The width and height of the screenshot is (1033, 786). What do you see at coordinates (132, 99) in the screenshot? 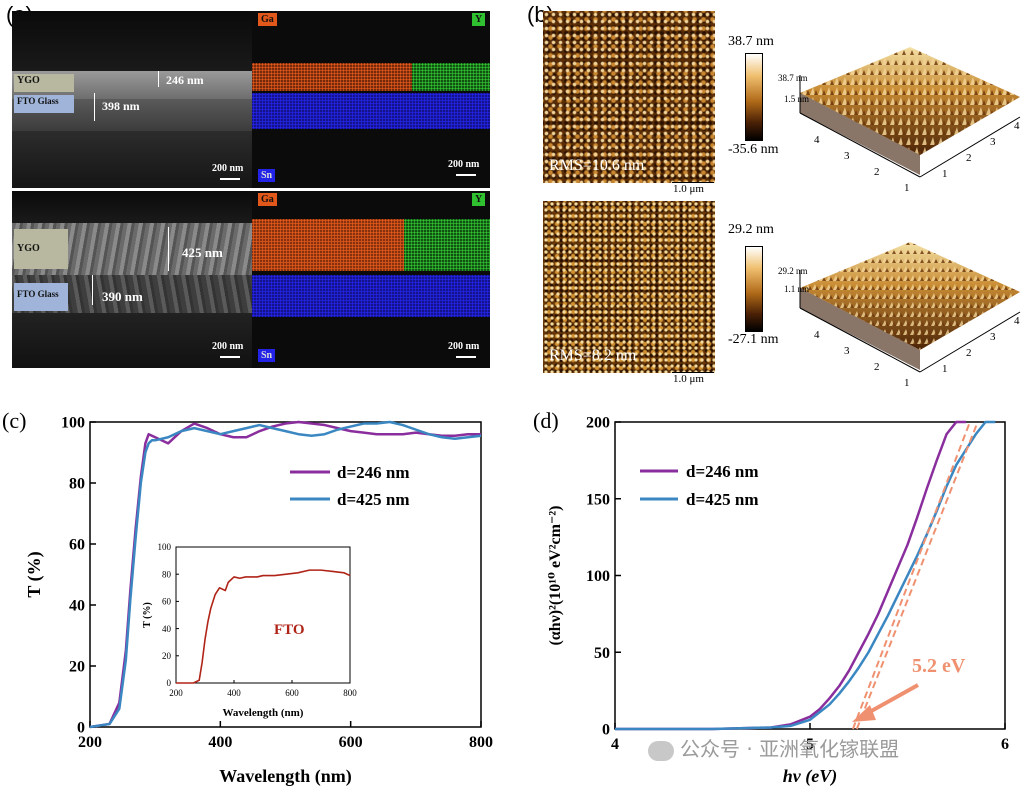
I see `sem-image-top: YGO FTO Glass 246 nm 398 nm 200 nm` at bounding box center [132, 99].